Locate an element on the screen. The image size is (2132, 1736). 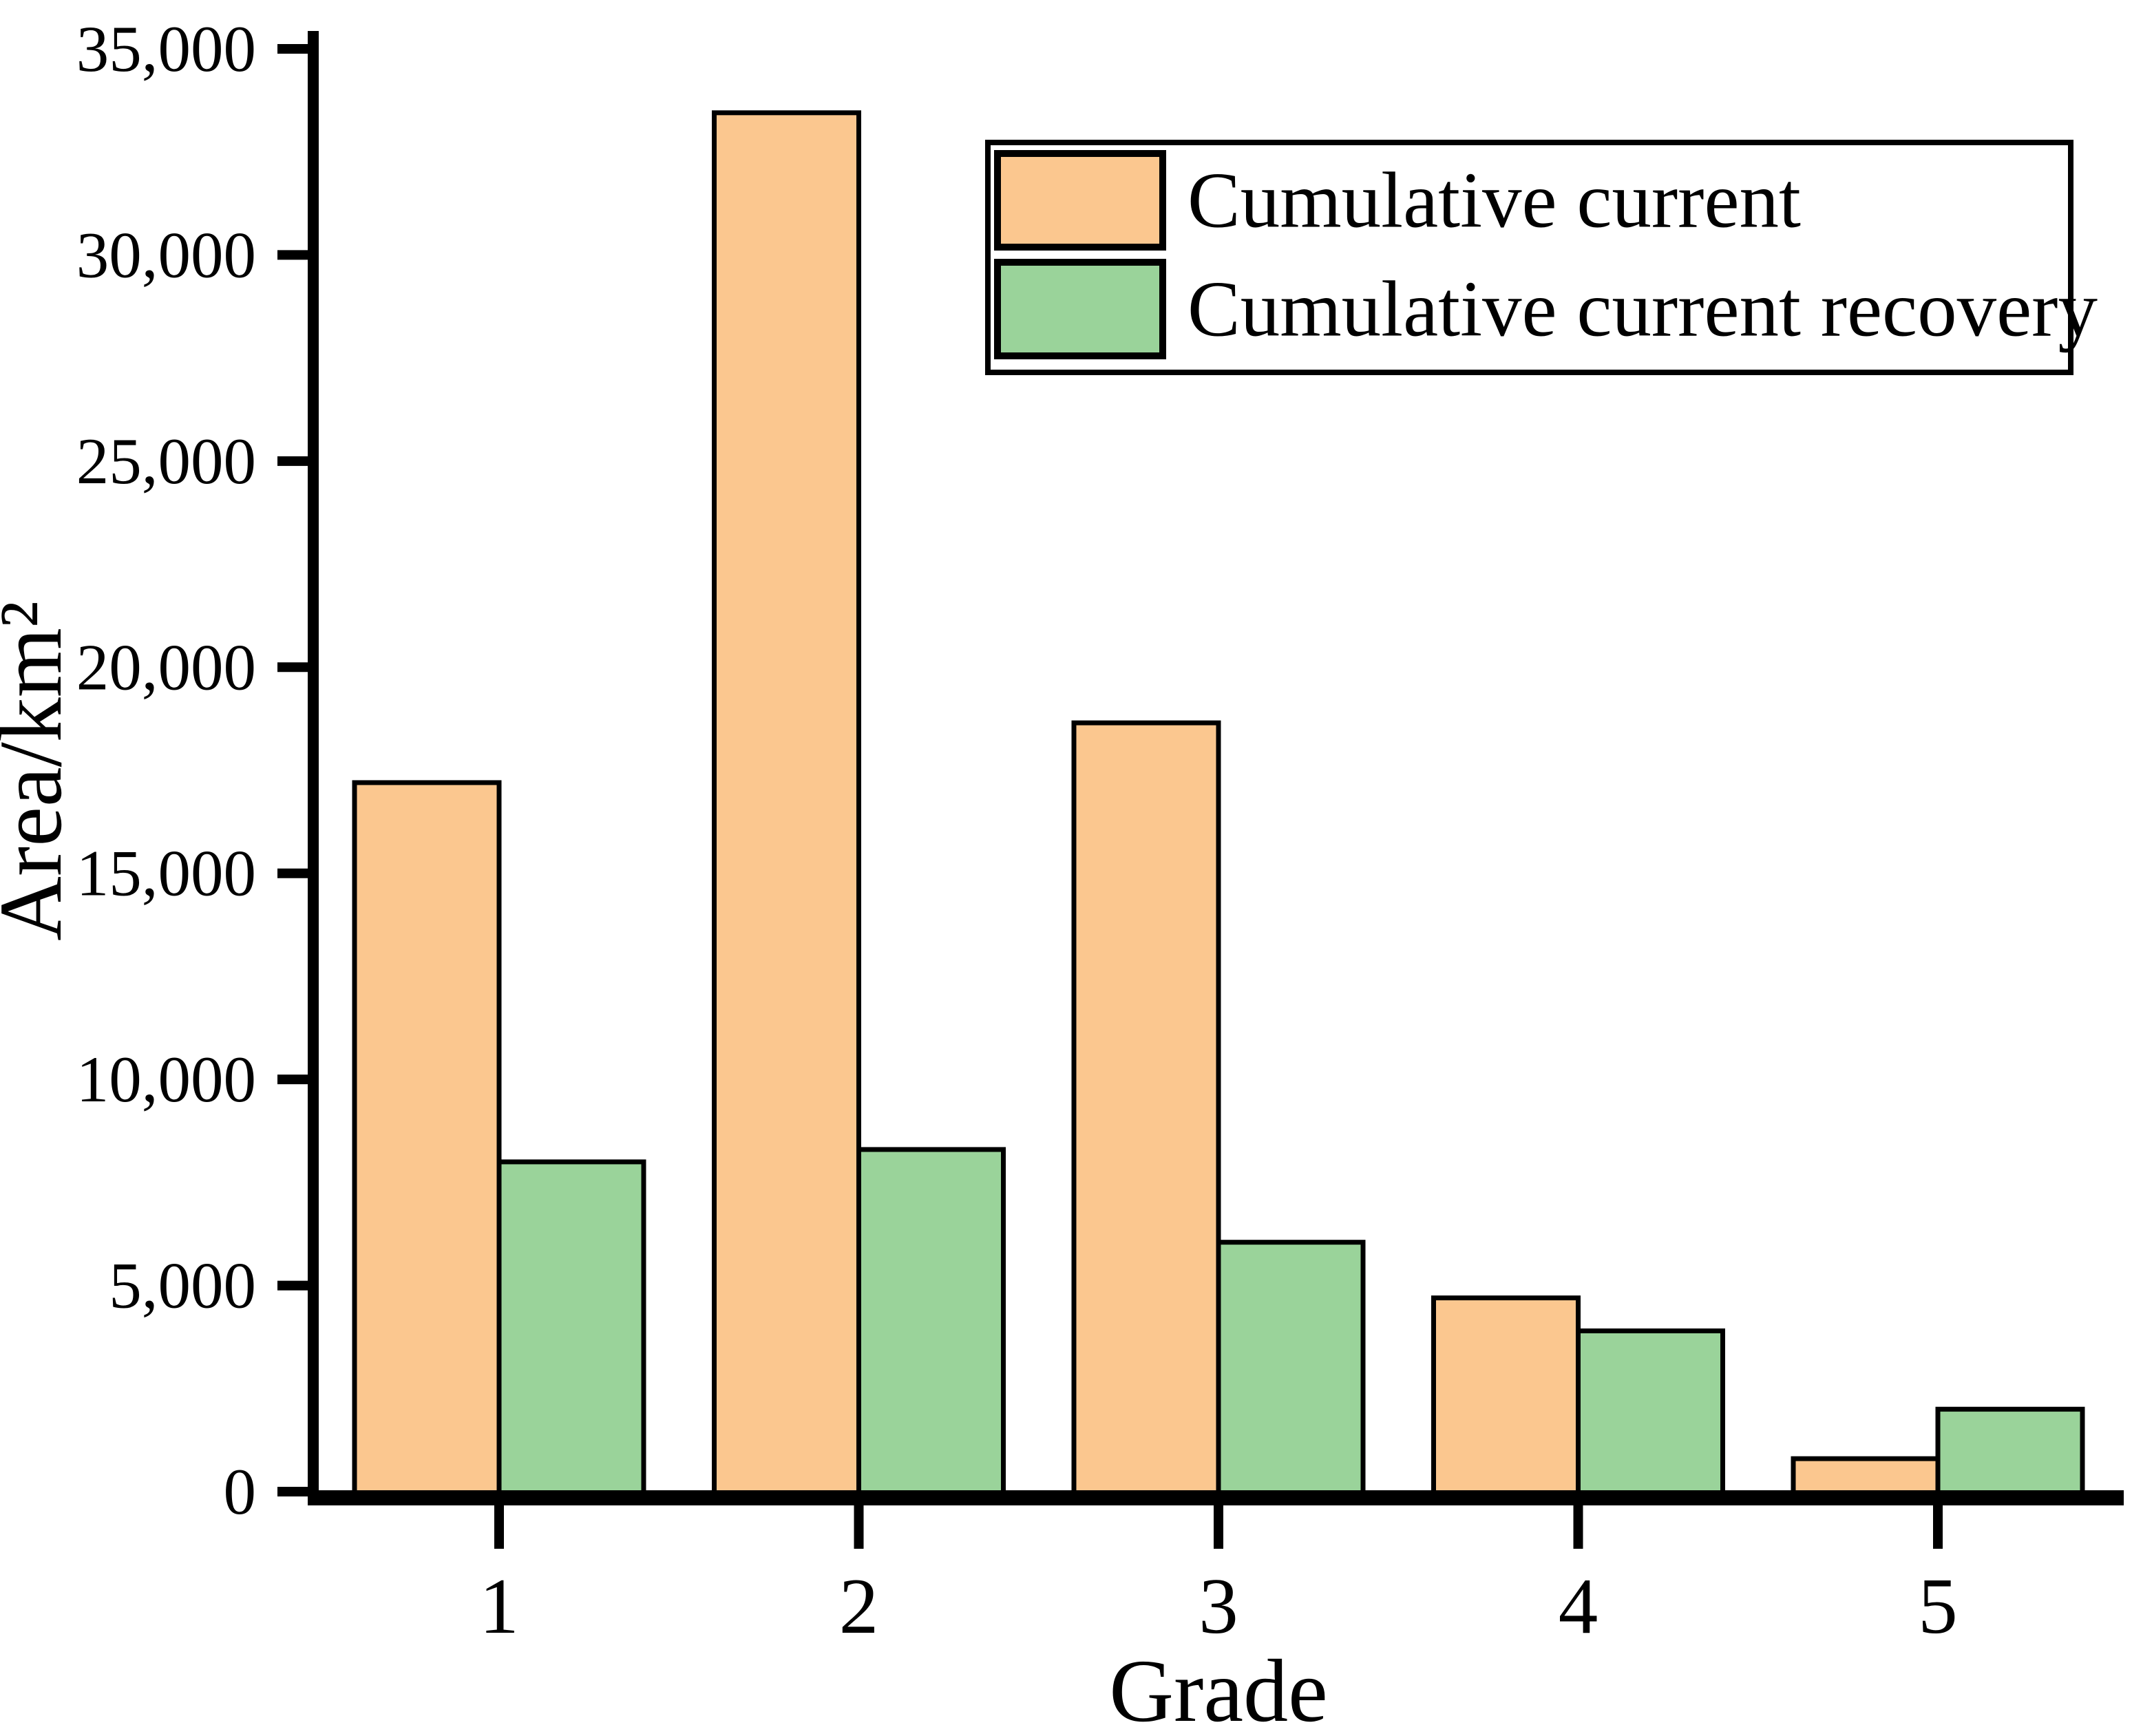
x-axis-title: Grade is located at coordinates (1218, 1689).